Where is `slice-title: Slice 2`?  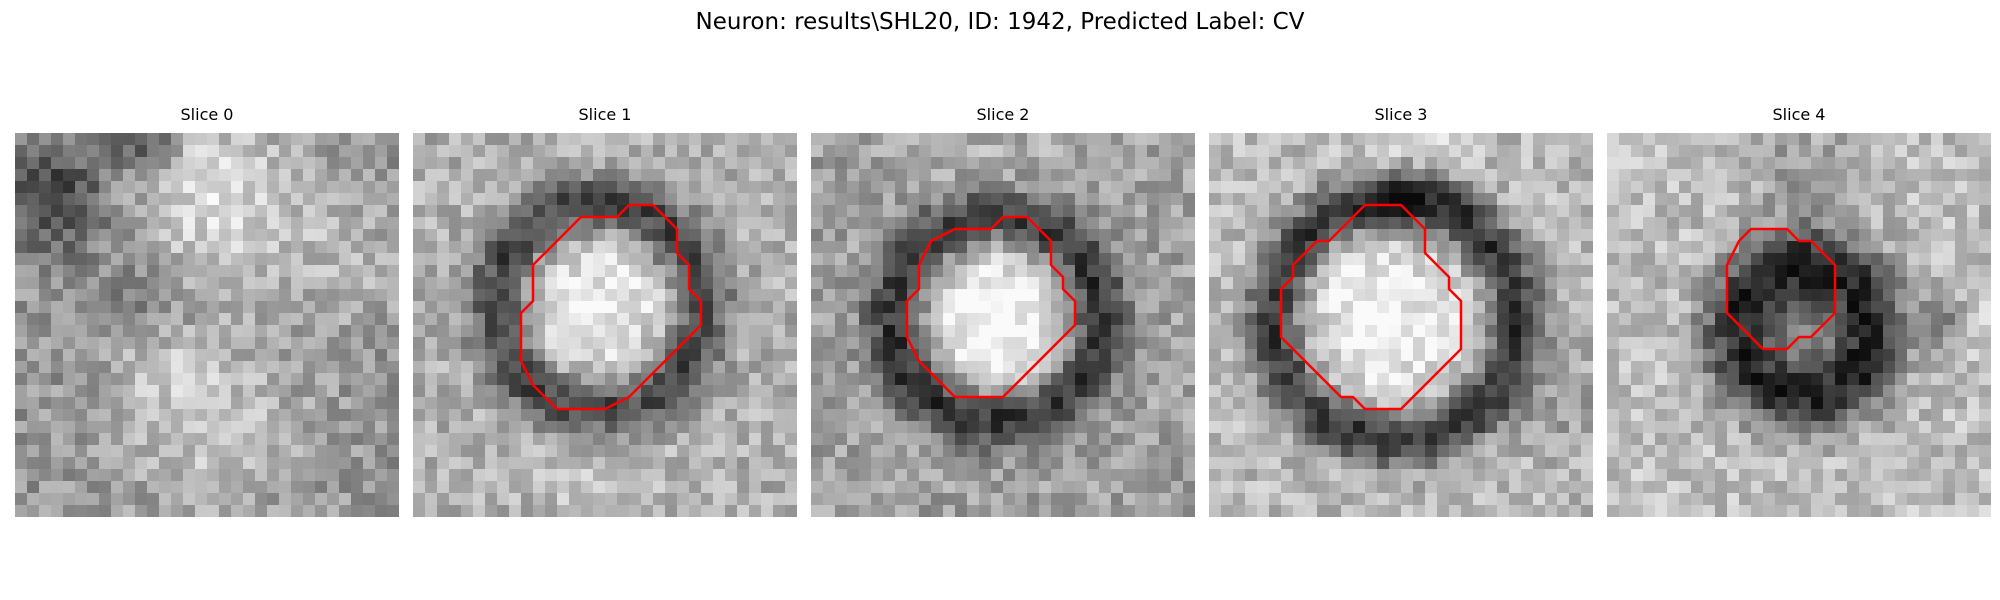
slice-title: Slice 2 is located at coordinates (1003, 114).